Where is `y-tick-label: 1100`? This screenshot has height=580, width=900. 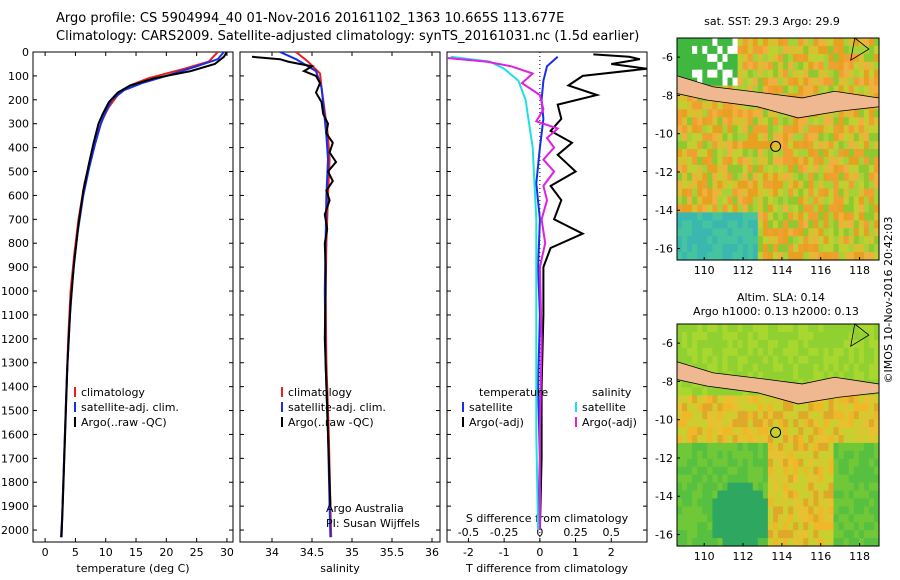
y-tick-label: 1100 is located at coordinates (15, 315).